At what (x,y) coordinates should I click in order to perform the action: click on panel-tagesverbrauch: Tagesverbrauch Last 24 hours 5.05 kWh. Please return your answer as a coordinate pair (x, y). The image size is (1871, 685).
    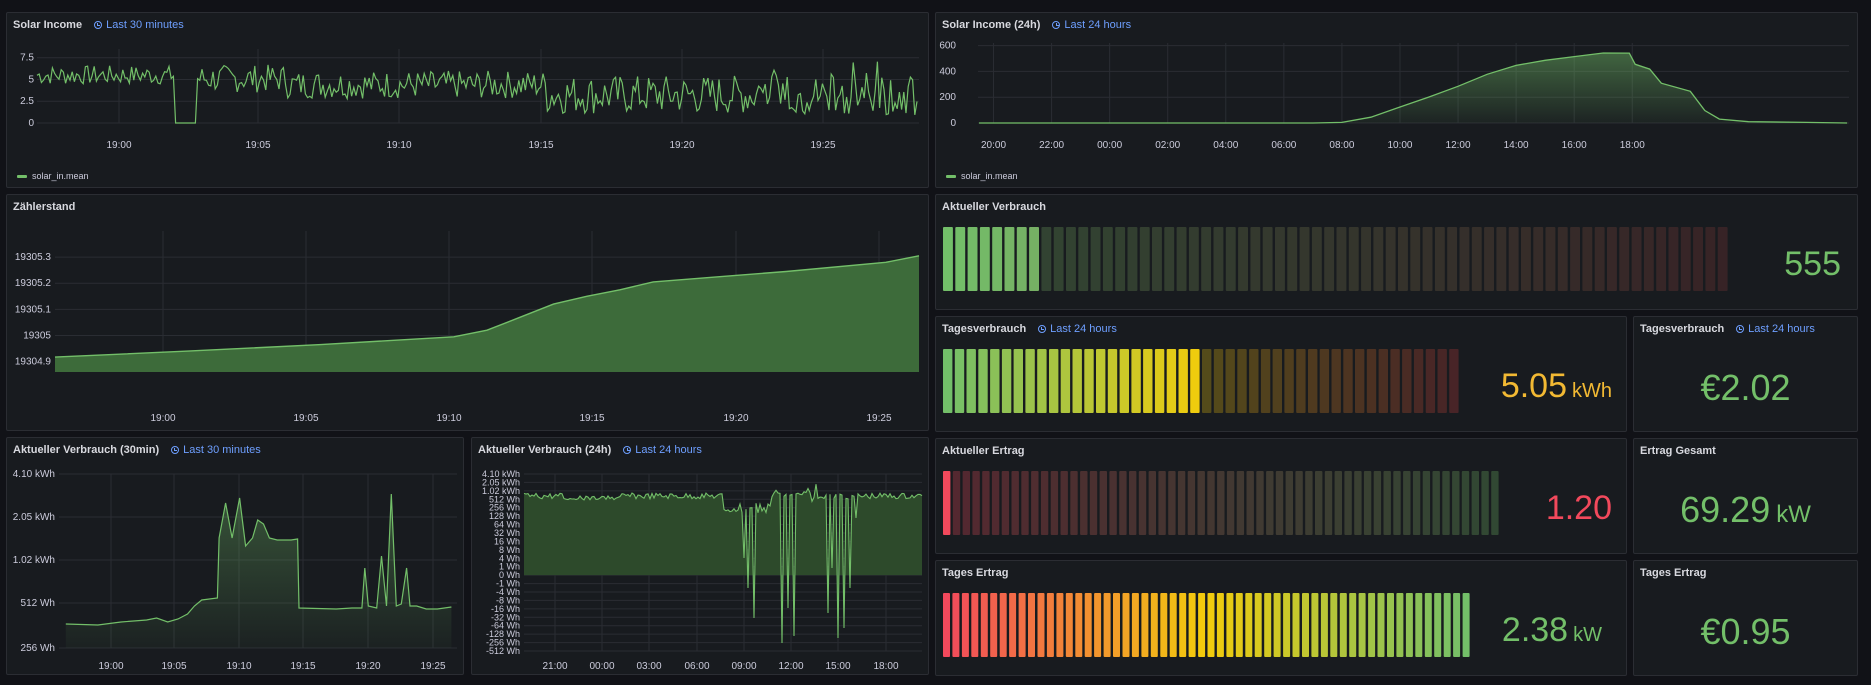
    Looking at the image, I should click on (1281, 374).